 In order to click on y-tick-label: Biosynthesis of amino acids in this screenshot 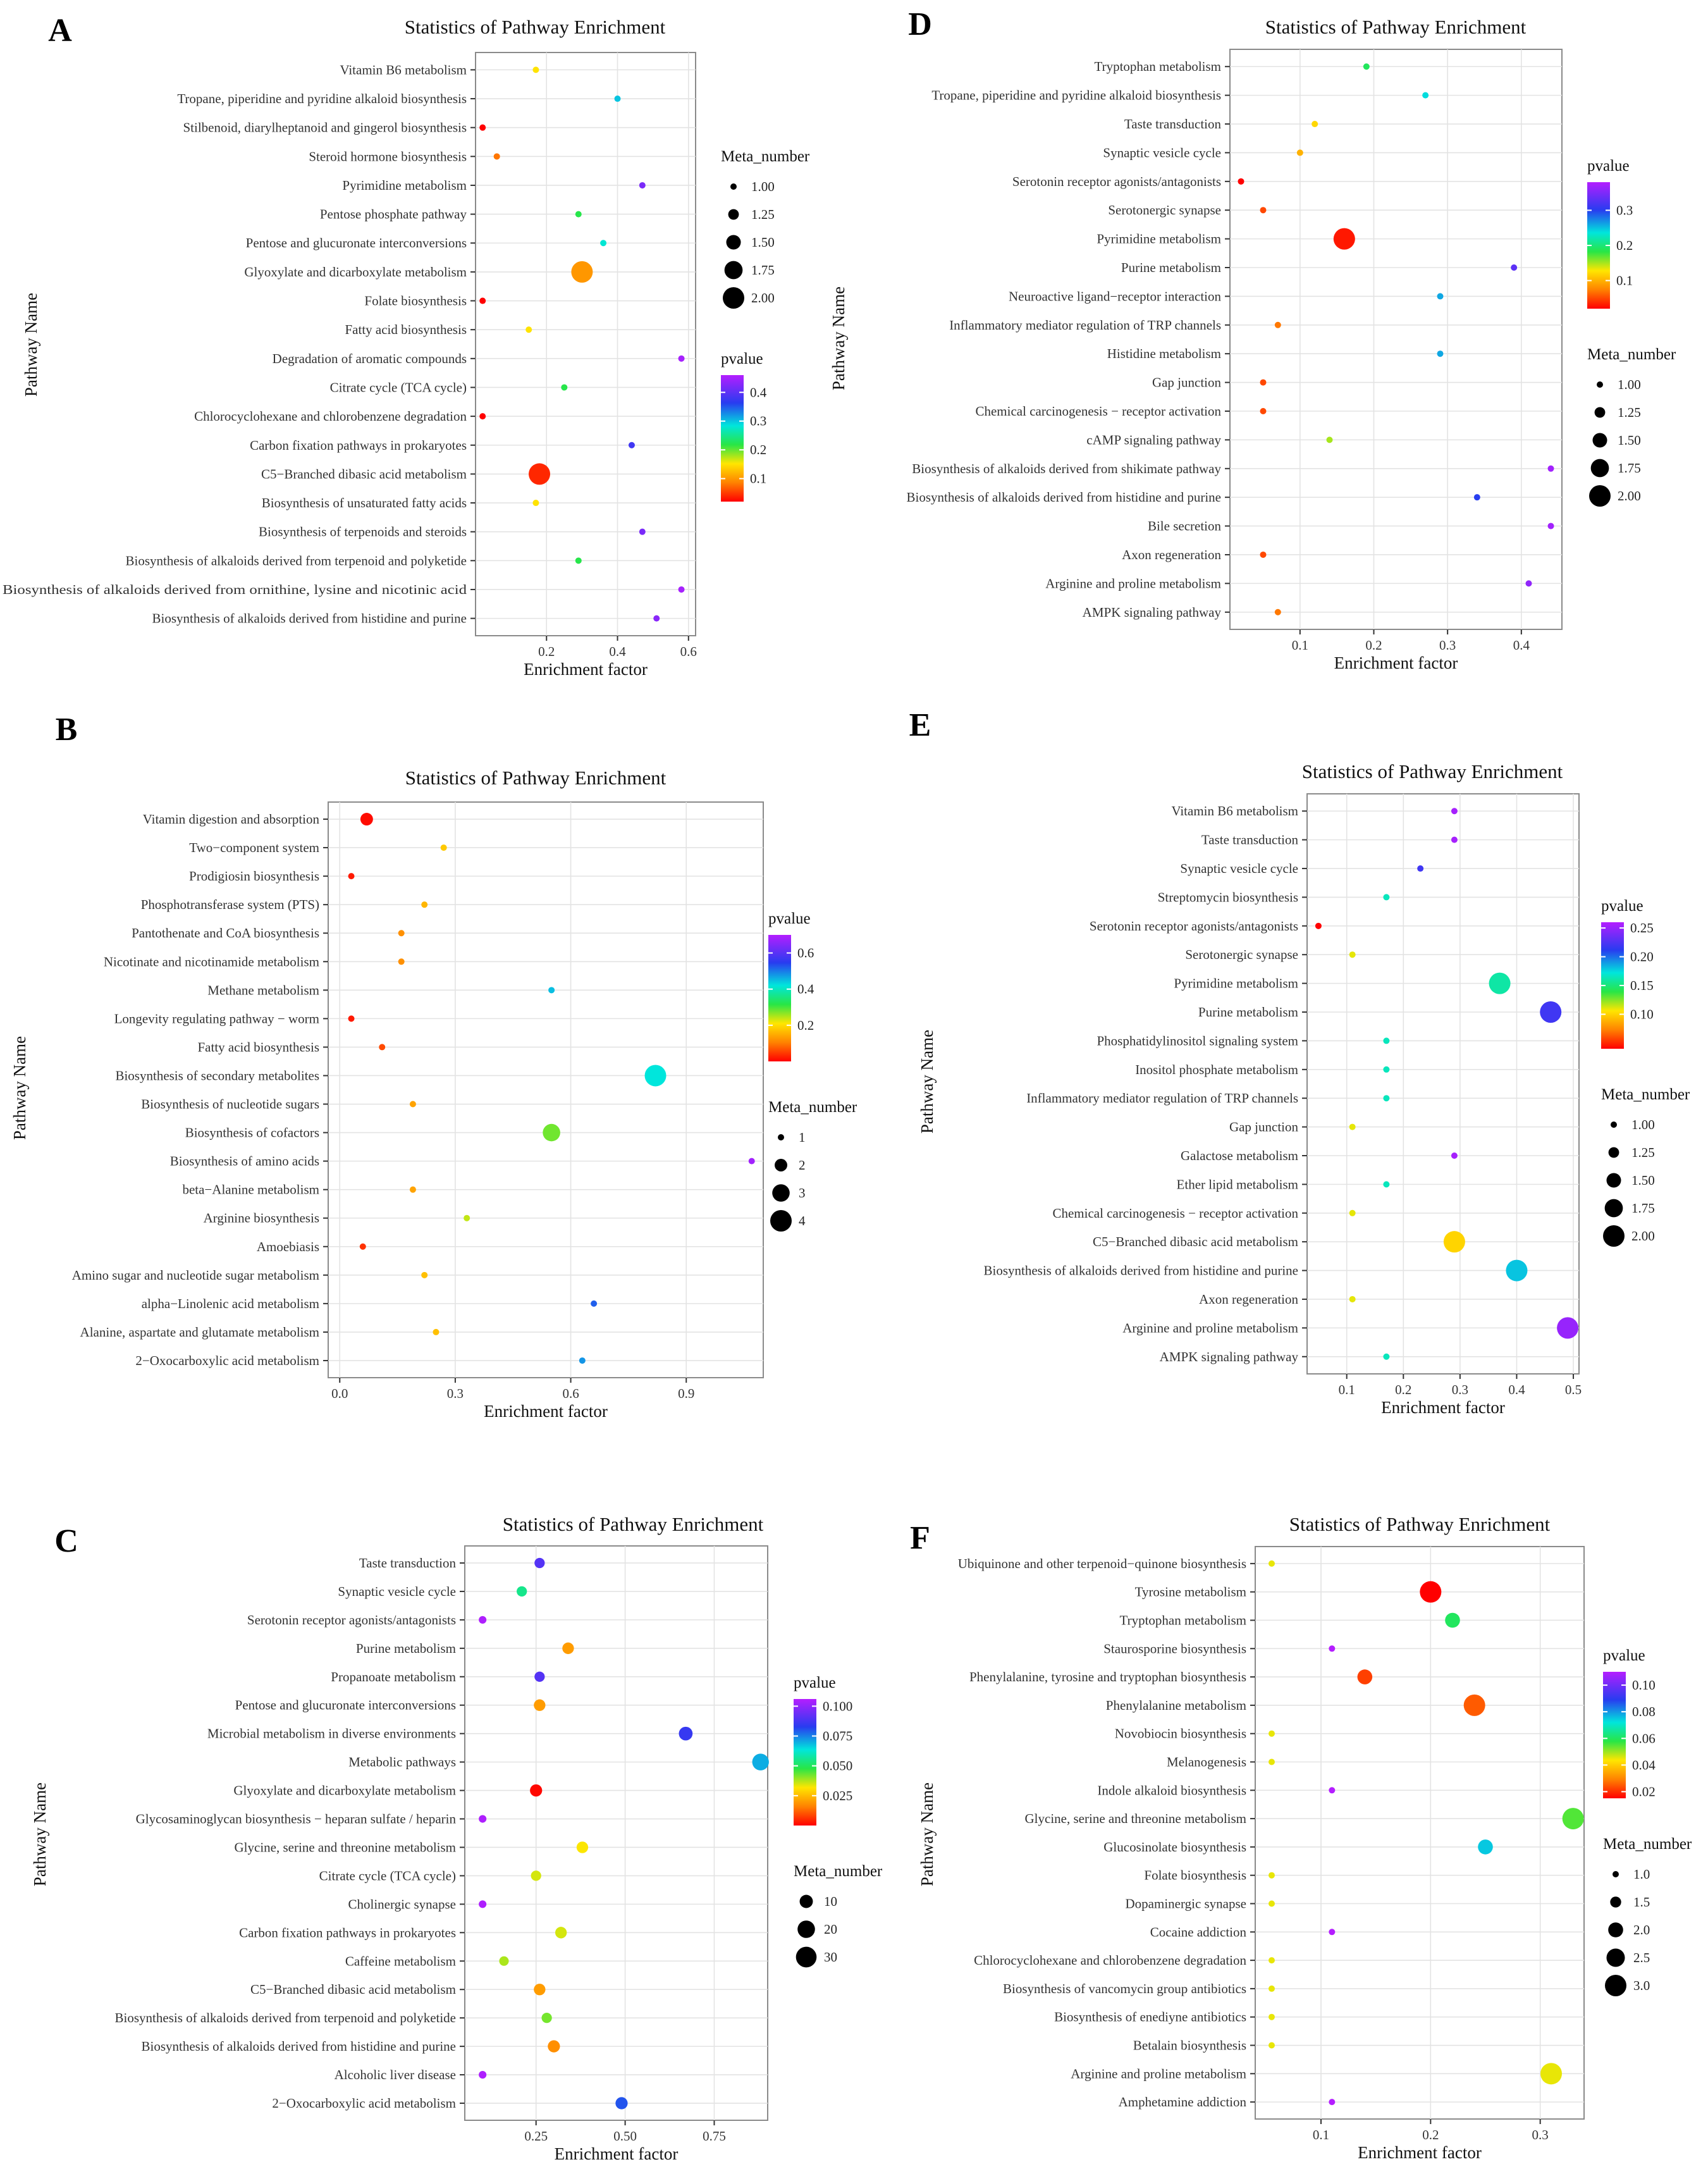, I will do `click(244, 1161)`.